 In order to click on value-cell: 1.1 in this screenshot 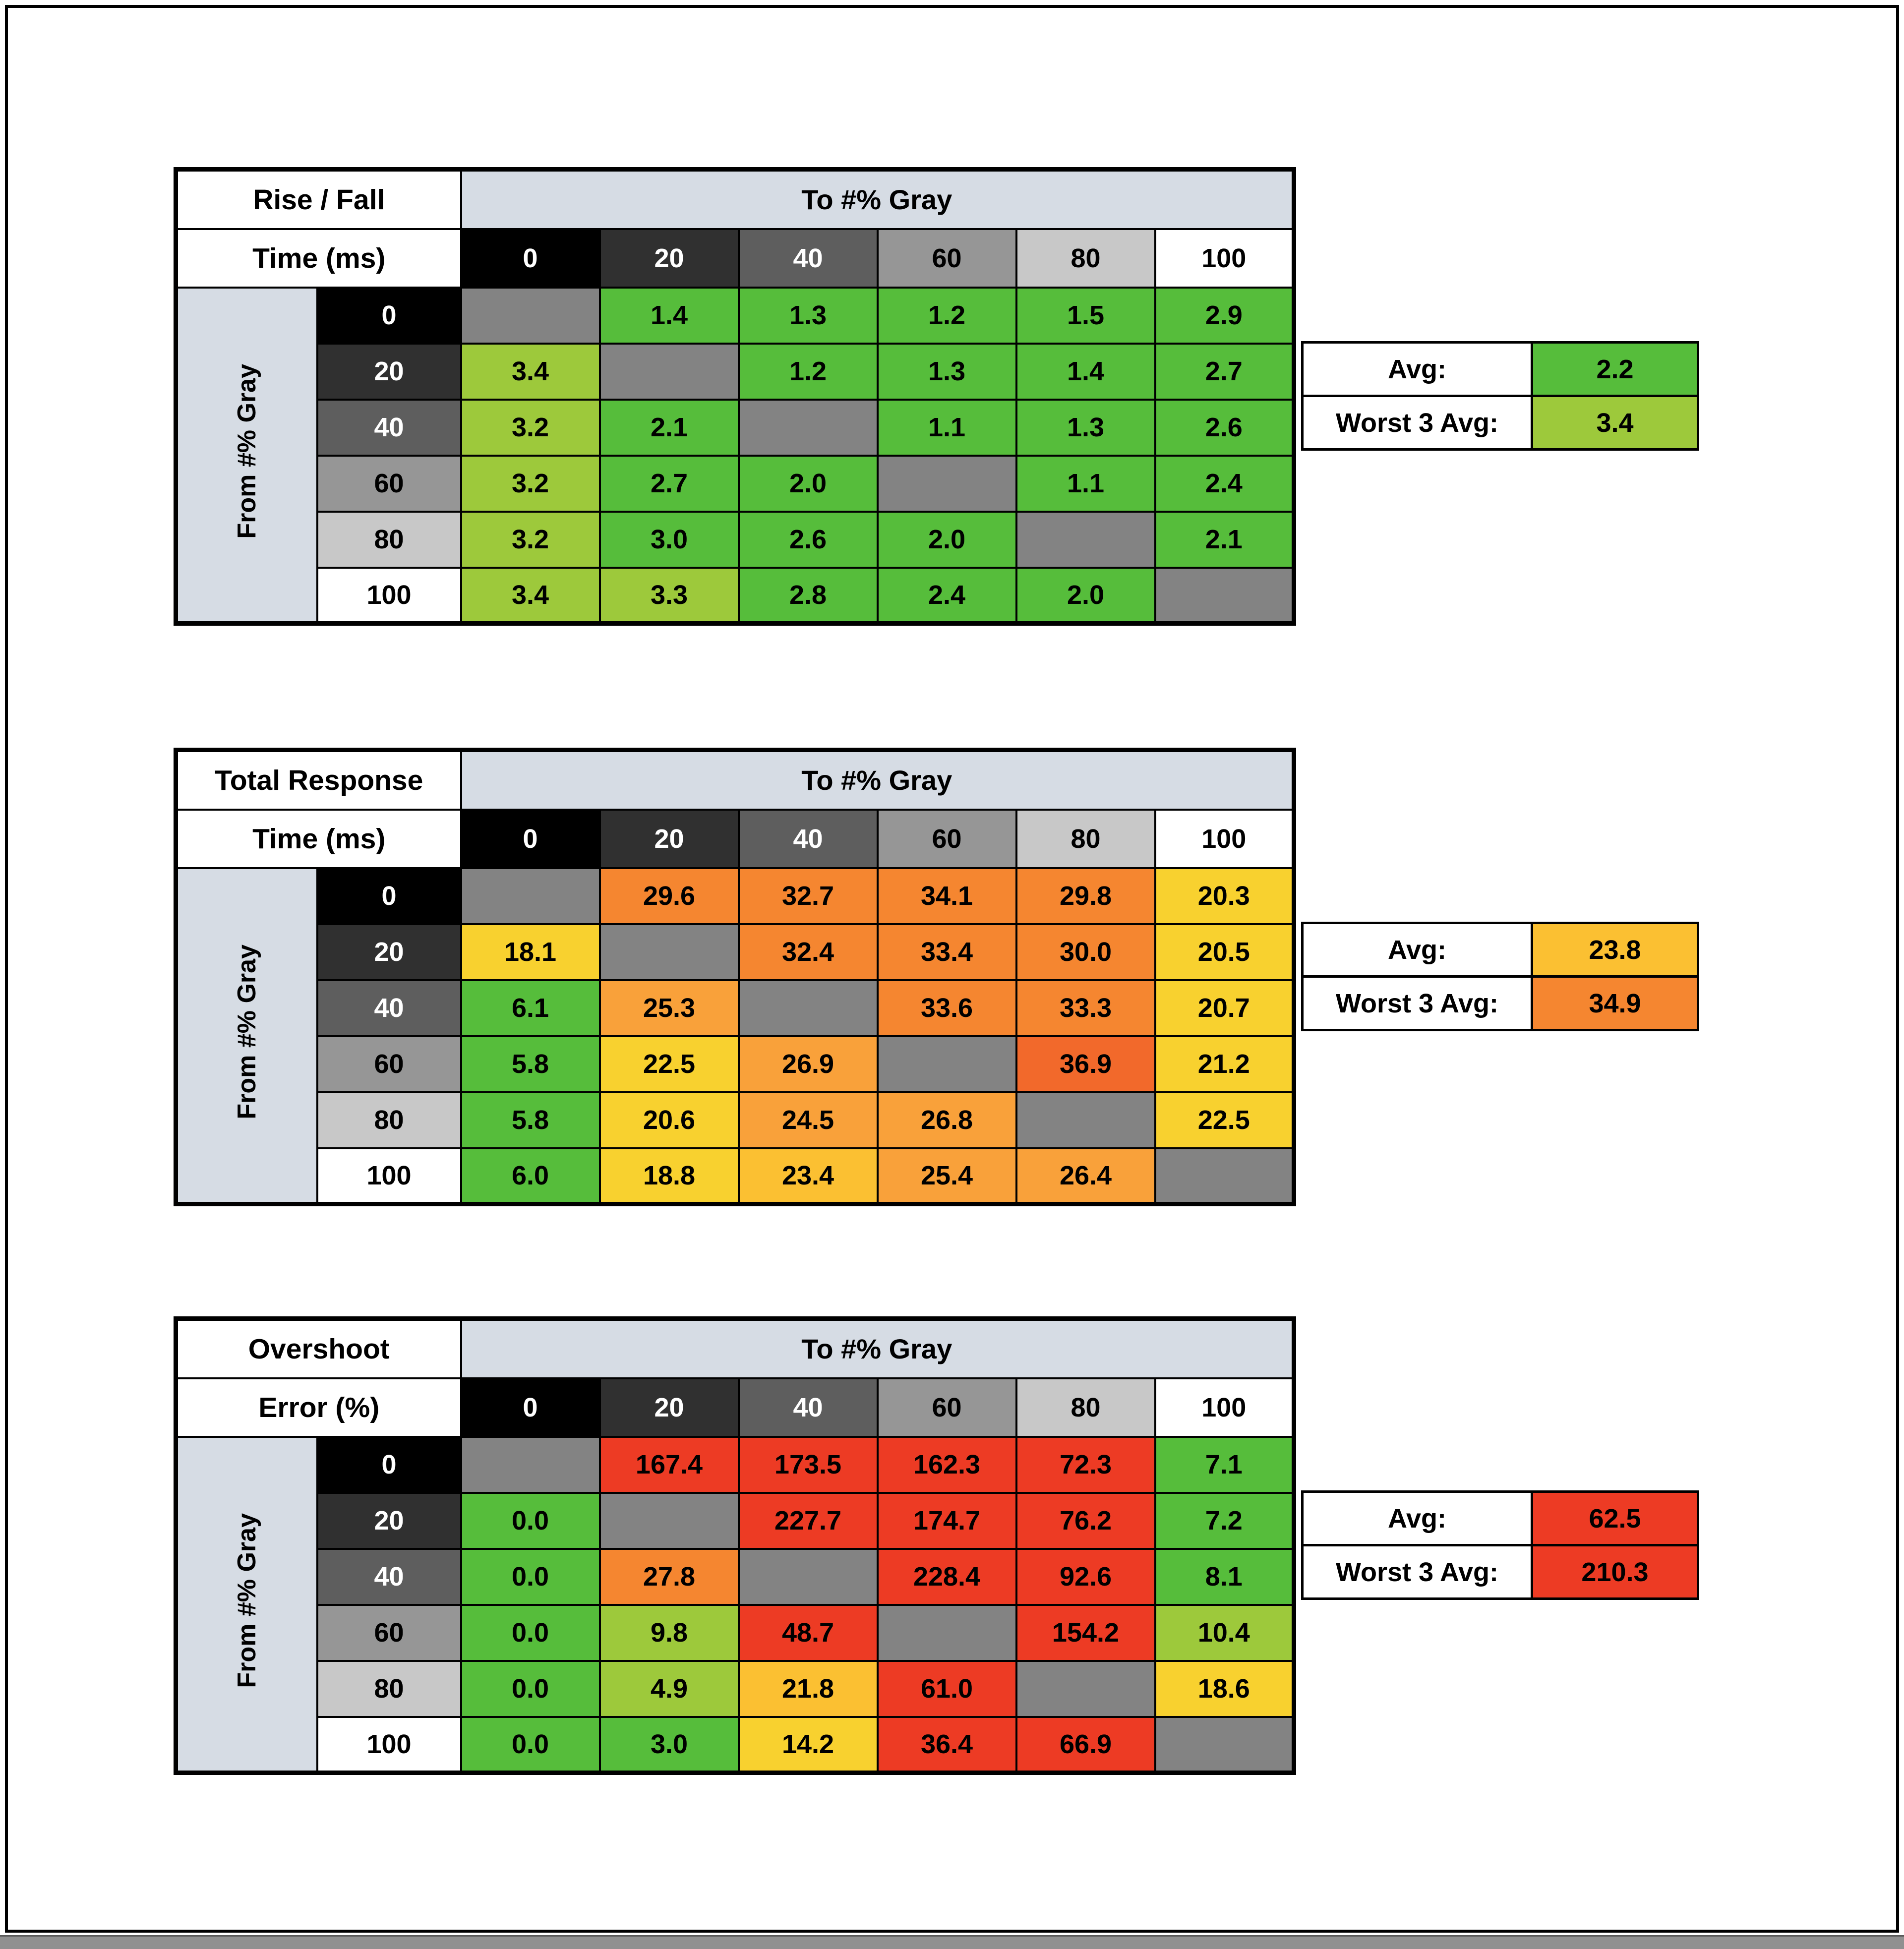, I will do `click(946, 427)`.